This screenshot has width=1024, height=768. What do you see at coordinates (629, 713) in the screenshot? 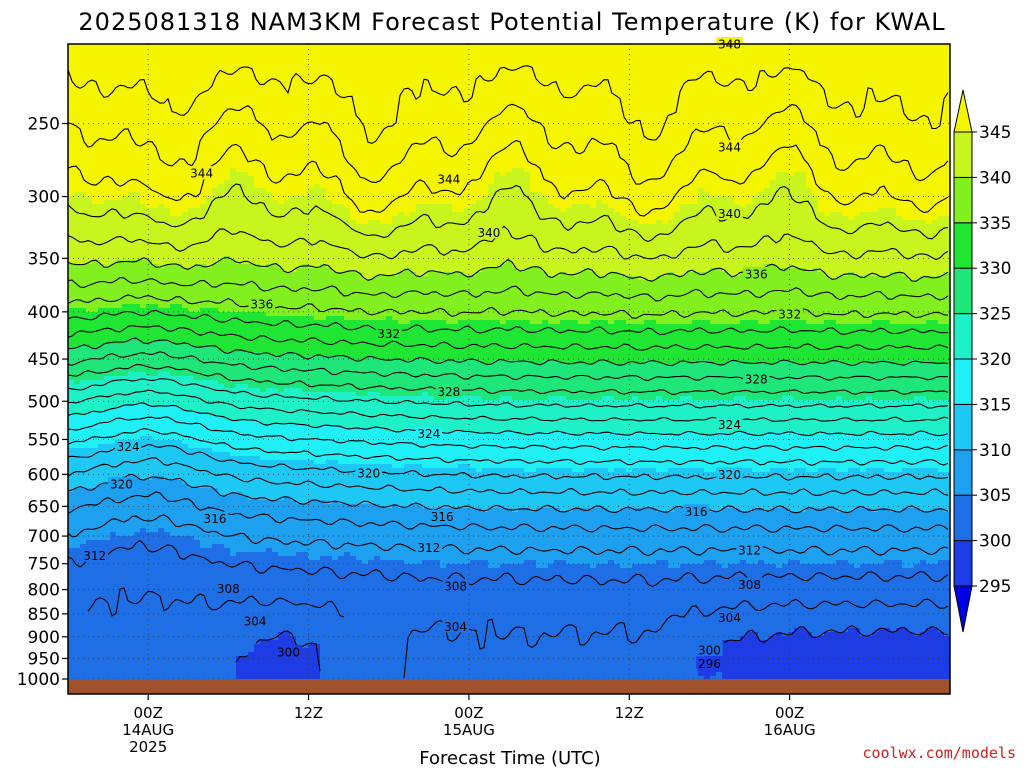
I see `x-tick-label: 12Z` at bounding box center [629, 713].